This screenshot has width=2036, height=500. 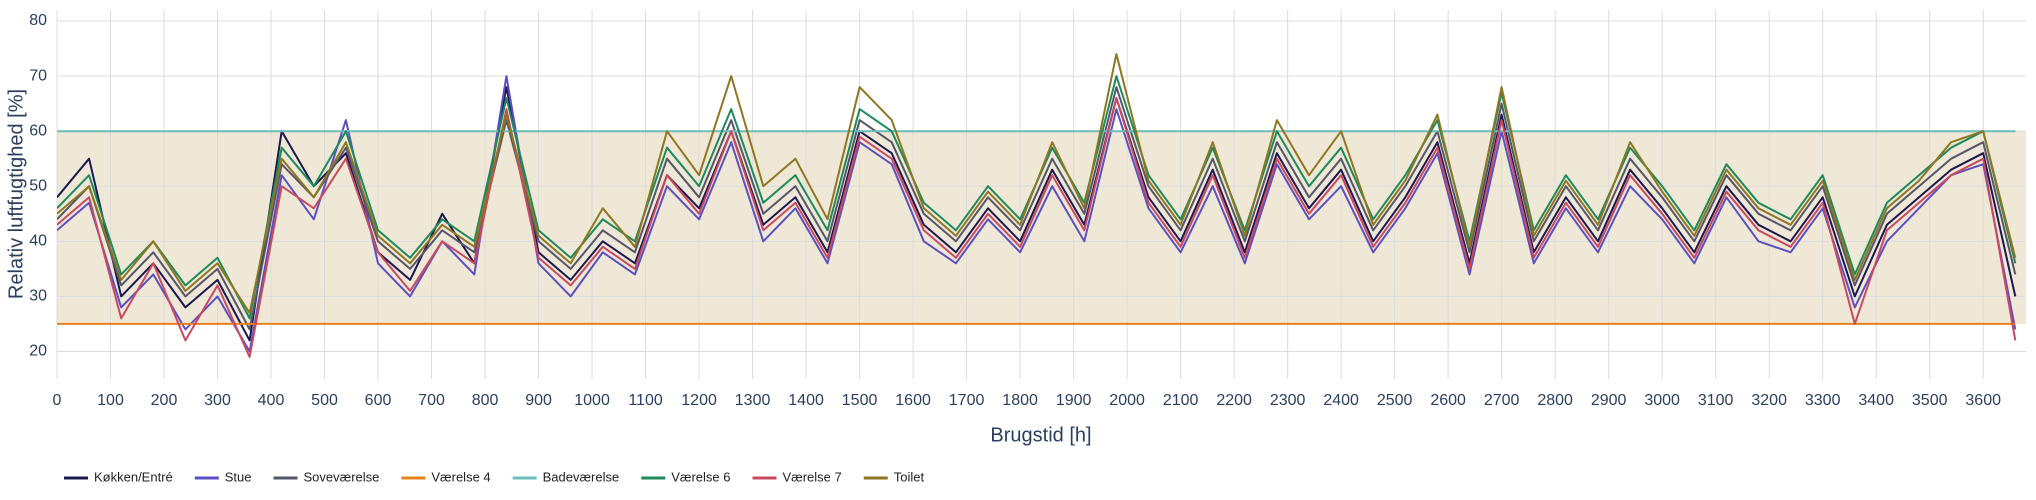 What do you see at coordinates (16, 194) in the screenshot?
I see `y-axis-title: Relativ luftfugtighed [%]` at bounding box center [16, 194].